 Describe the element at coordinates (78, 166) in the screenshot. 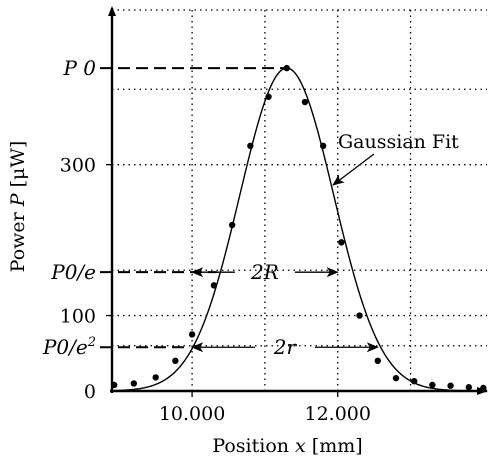

I see `y-tick-label: 300` at that location.